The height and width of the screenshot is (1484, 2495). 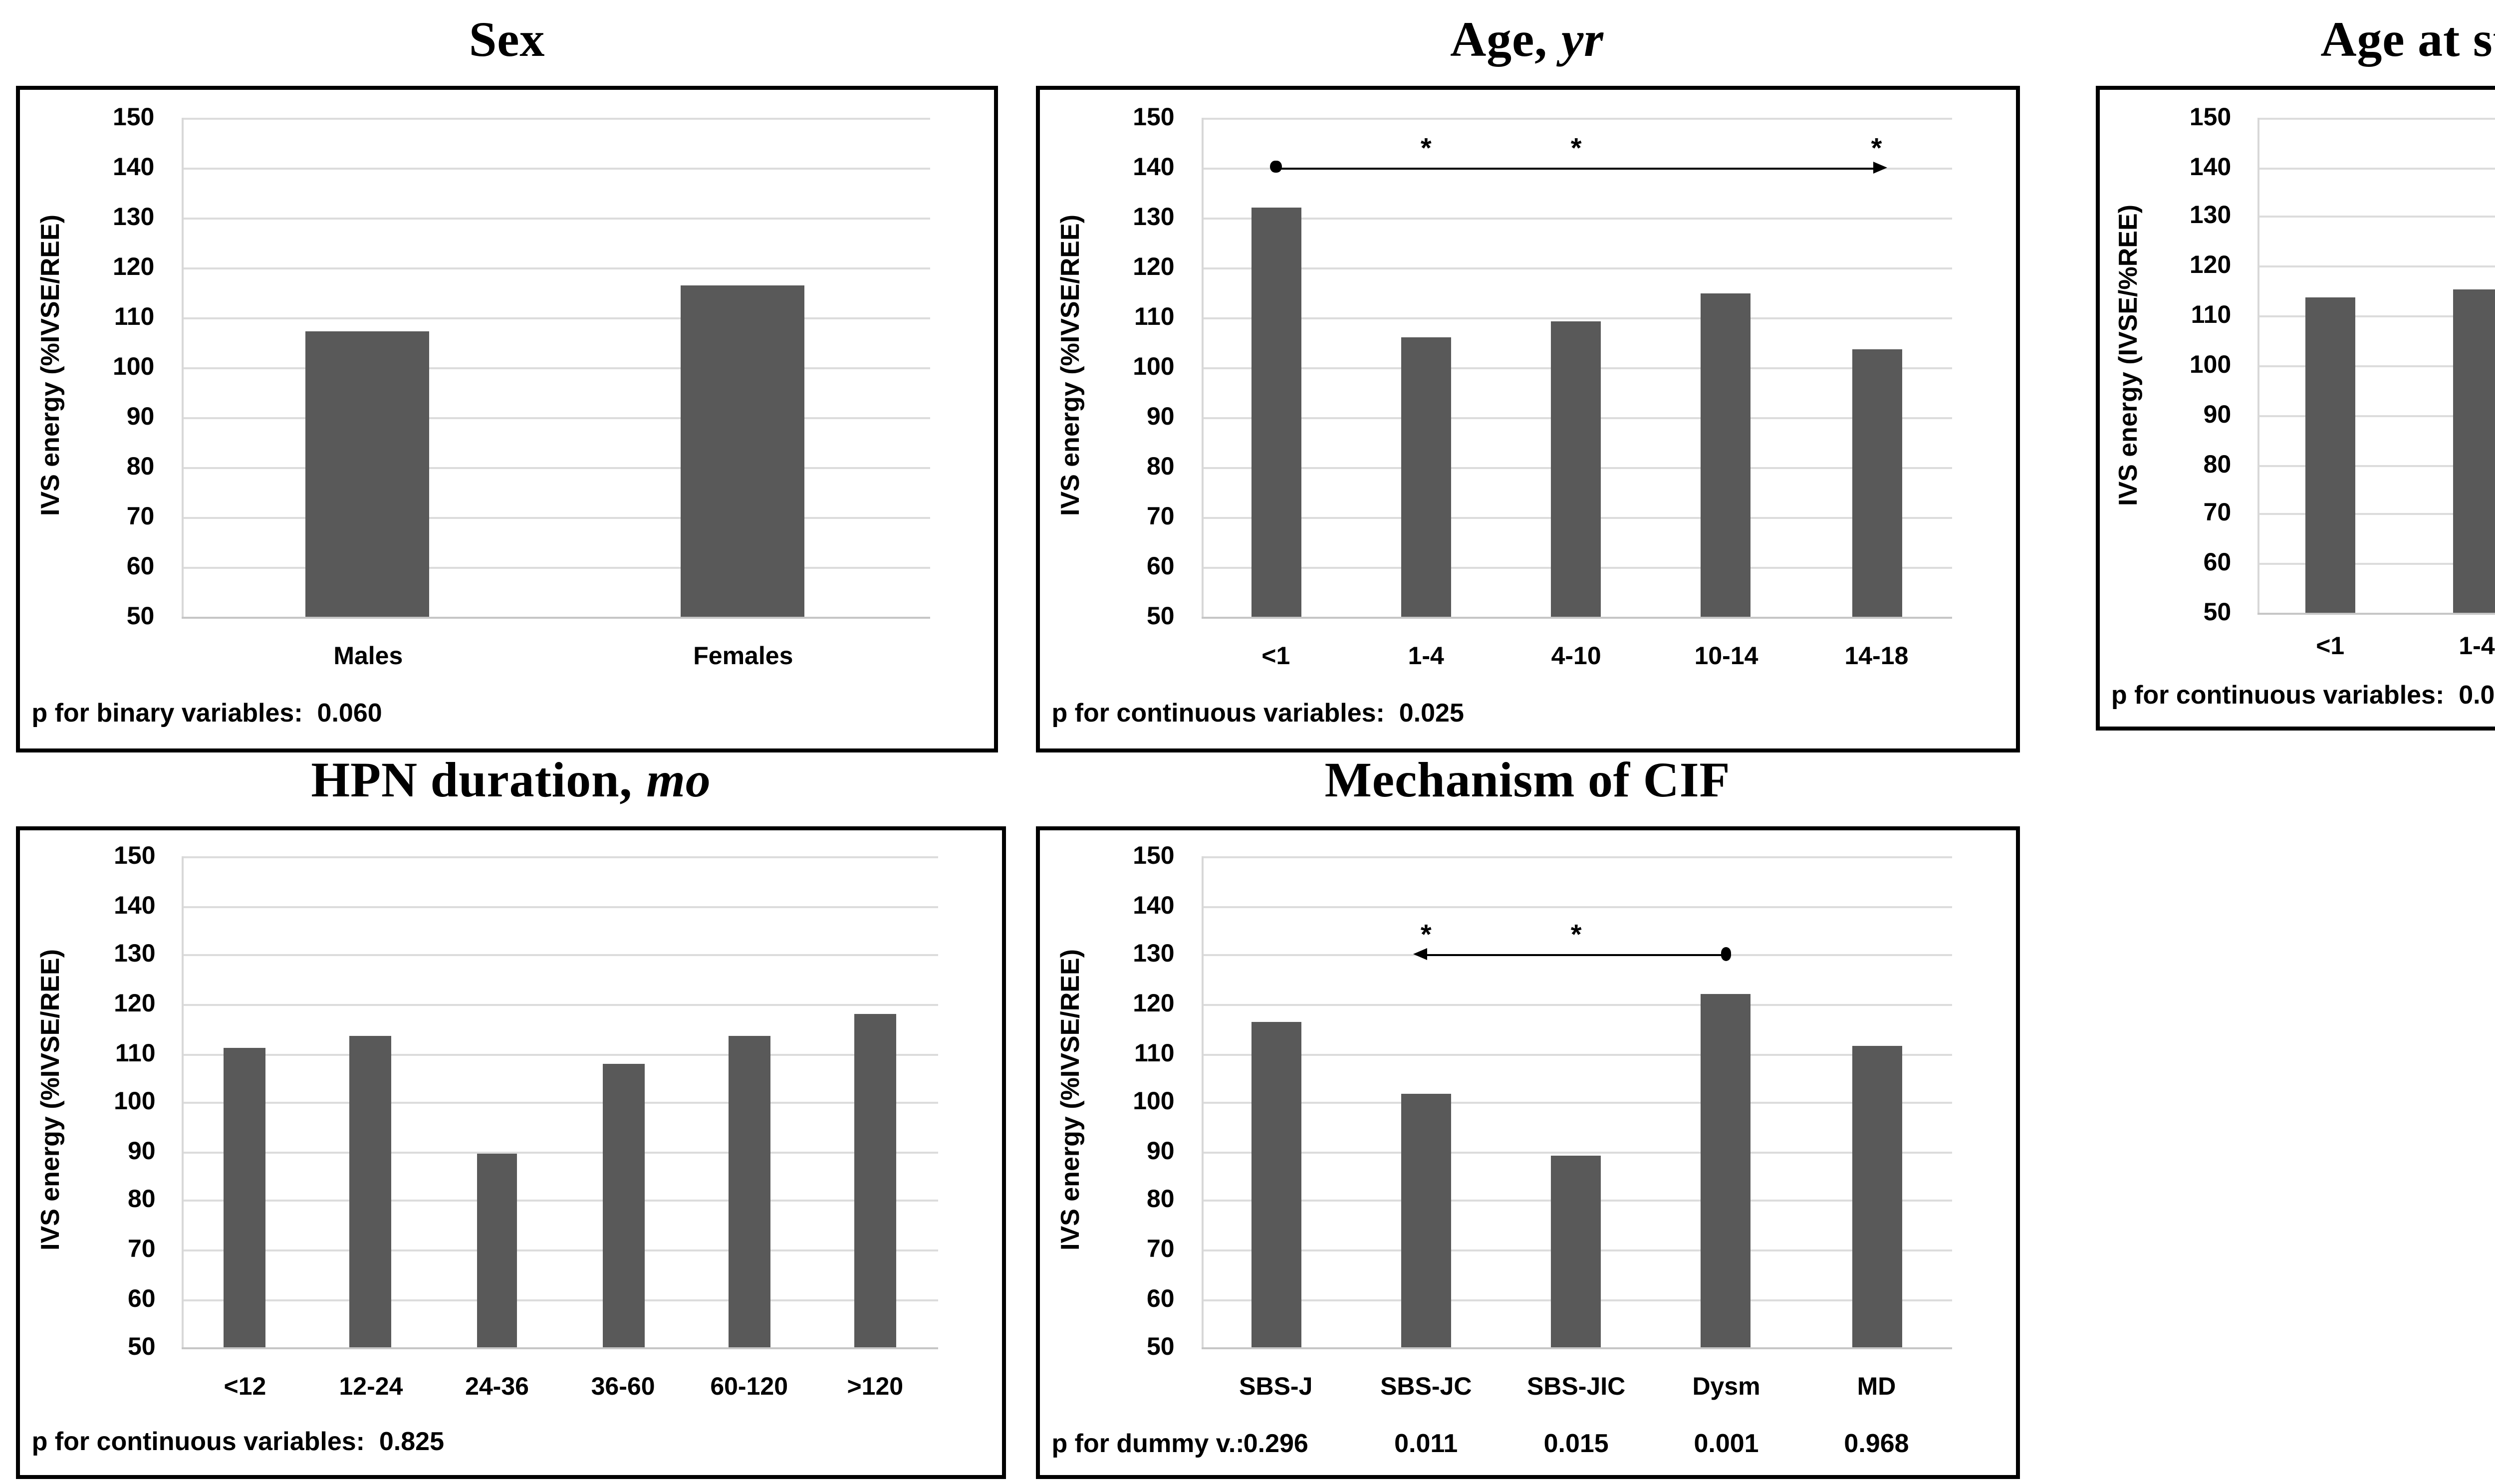 I want to click on x-category-label: SBS-J, so click(x=1276, y=1387).